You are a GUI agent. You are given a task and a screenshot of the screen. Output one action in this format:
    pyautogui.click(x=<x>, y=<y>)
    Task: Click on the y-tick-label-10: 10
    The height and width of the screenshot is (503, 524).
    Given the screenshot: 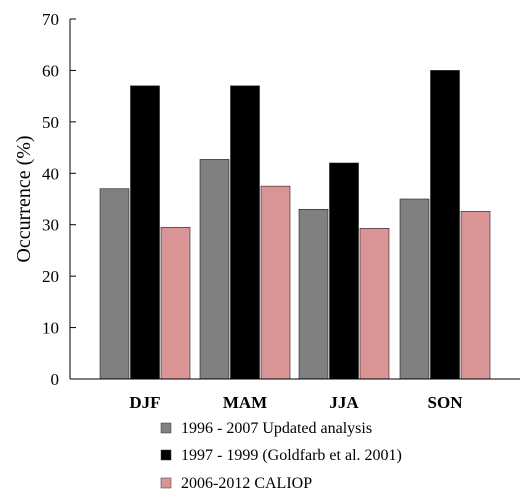 What is the action you would take?
    pyautogui.click(x=50, y=328)
    